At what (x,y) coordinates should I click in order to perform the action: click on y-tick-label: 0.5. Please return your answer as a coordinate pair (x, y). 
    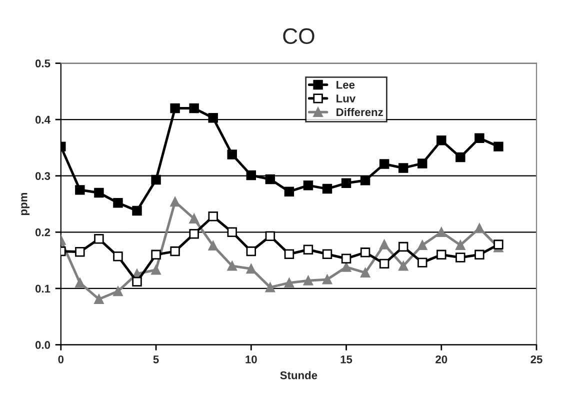
    Looking at the image, I should click on (42, 64).